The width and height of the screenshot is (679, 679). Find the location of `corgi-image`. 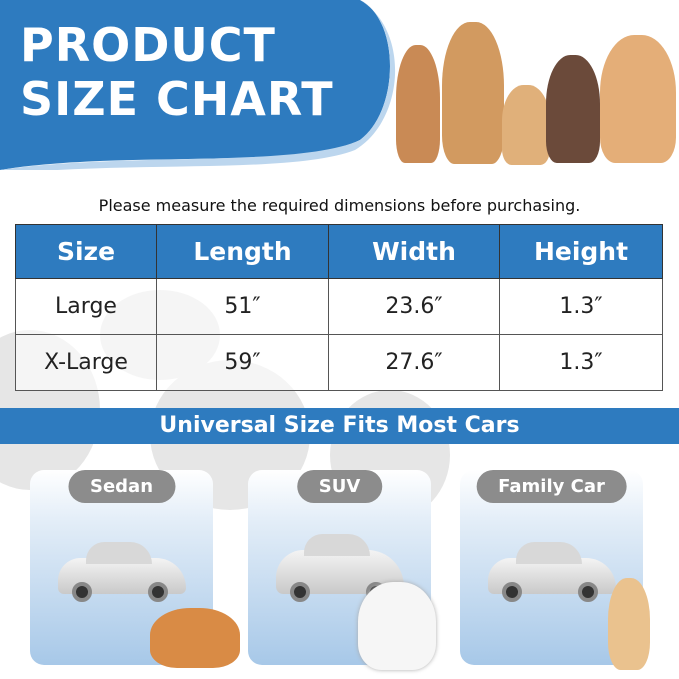

corgi-image is located at coordinates (195, 638).